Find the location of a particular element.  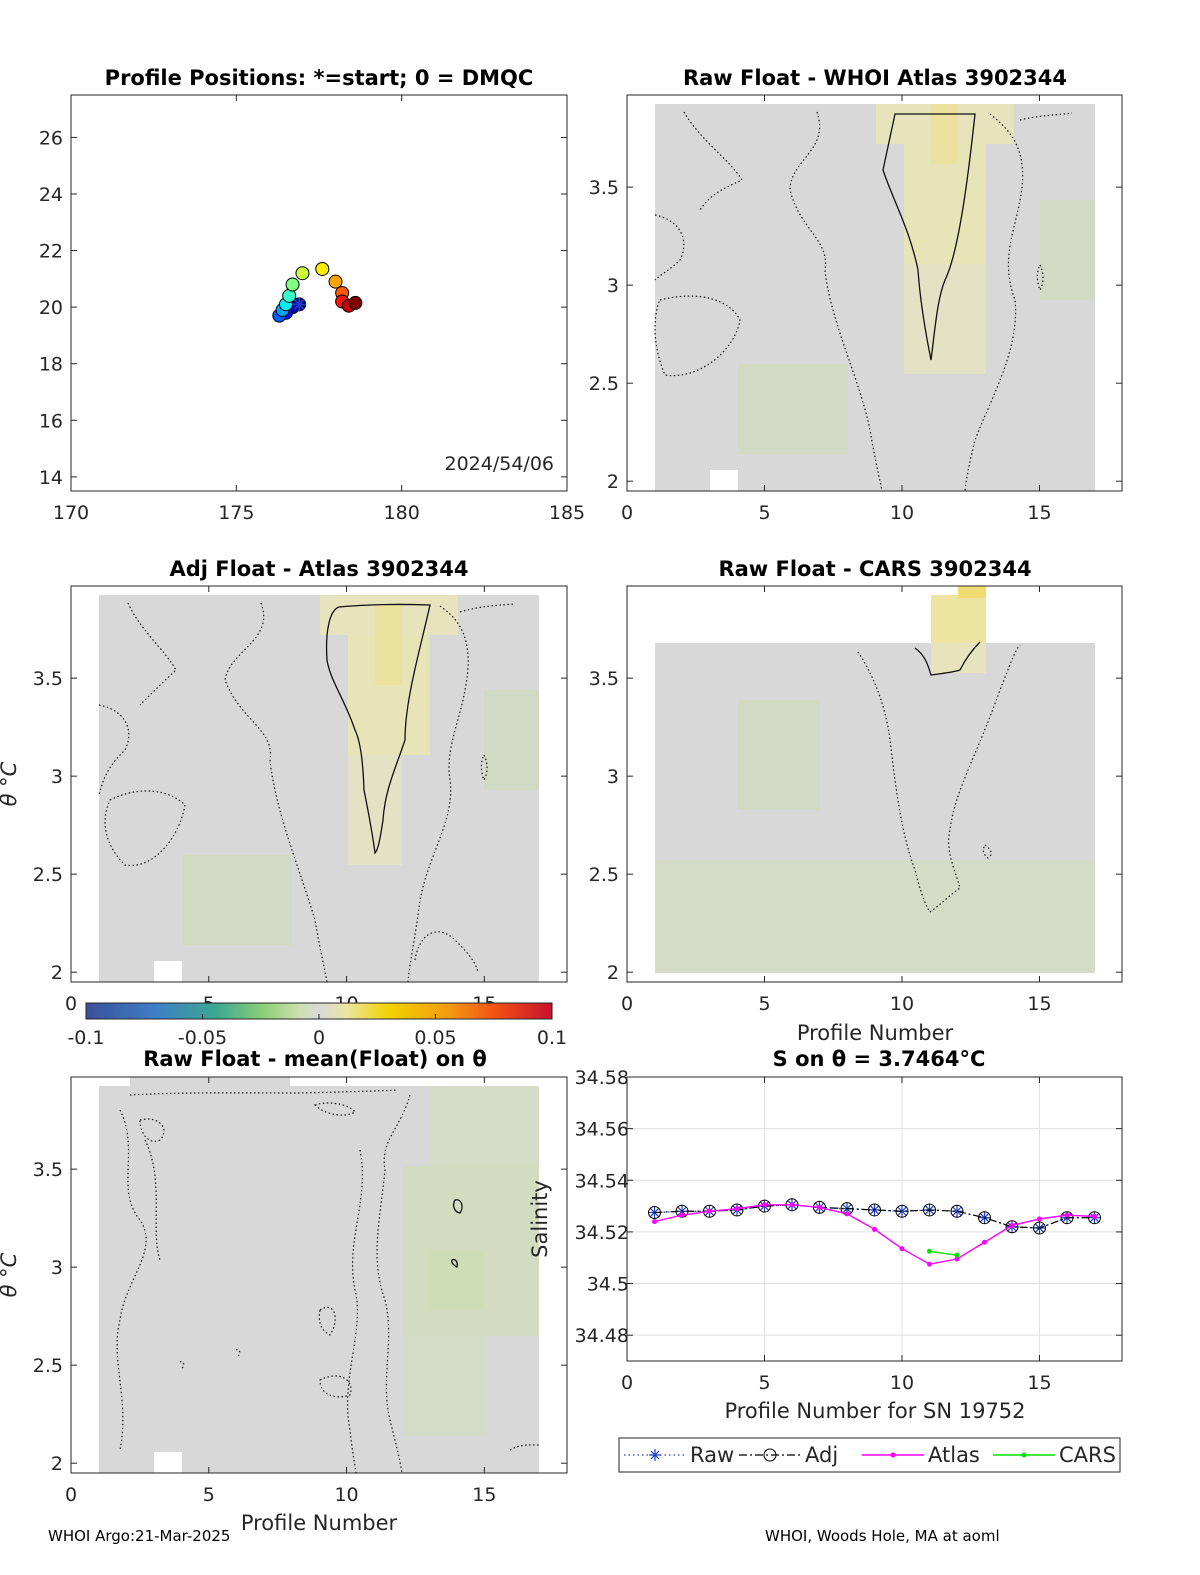

colorbar-ticks: -0.1 -0.05 0 0.05 0.1 is located at coordinates (317, 1031).